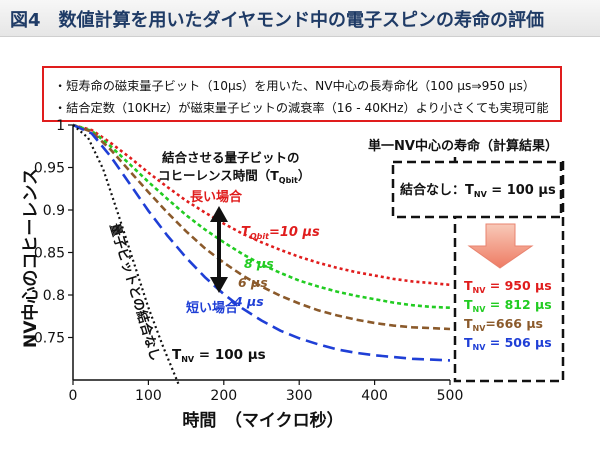  What do you see at coordinates (299, 396) in the screenshot?
I see `x-tick-label: 300` at bounding box center [299, 396].